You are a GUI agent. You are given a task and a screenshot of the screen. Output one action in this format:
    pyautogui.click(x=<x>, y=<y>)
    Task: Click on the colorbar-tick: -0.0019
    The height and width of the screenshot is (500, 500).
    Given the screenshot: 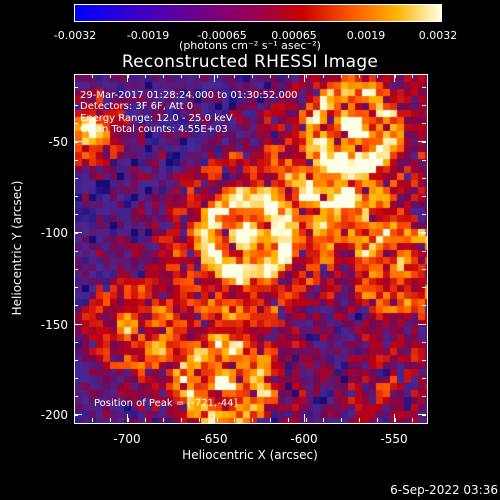 What is the action you would take?
    pyautogui.click(x=148, y=35)
    